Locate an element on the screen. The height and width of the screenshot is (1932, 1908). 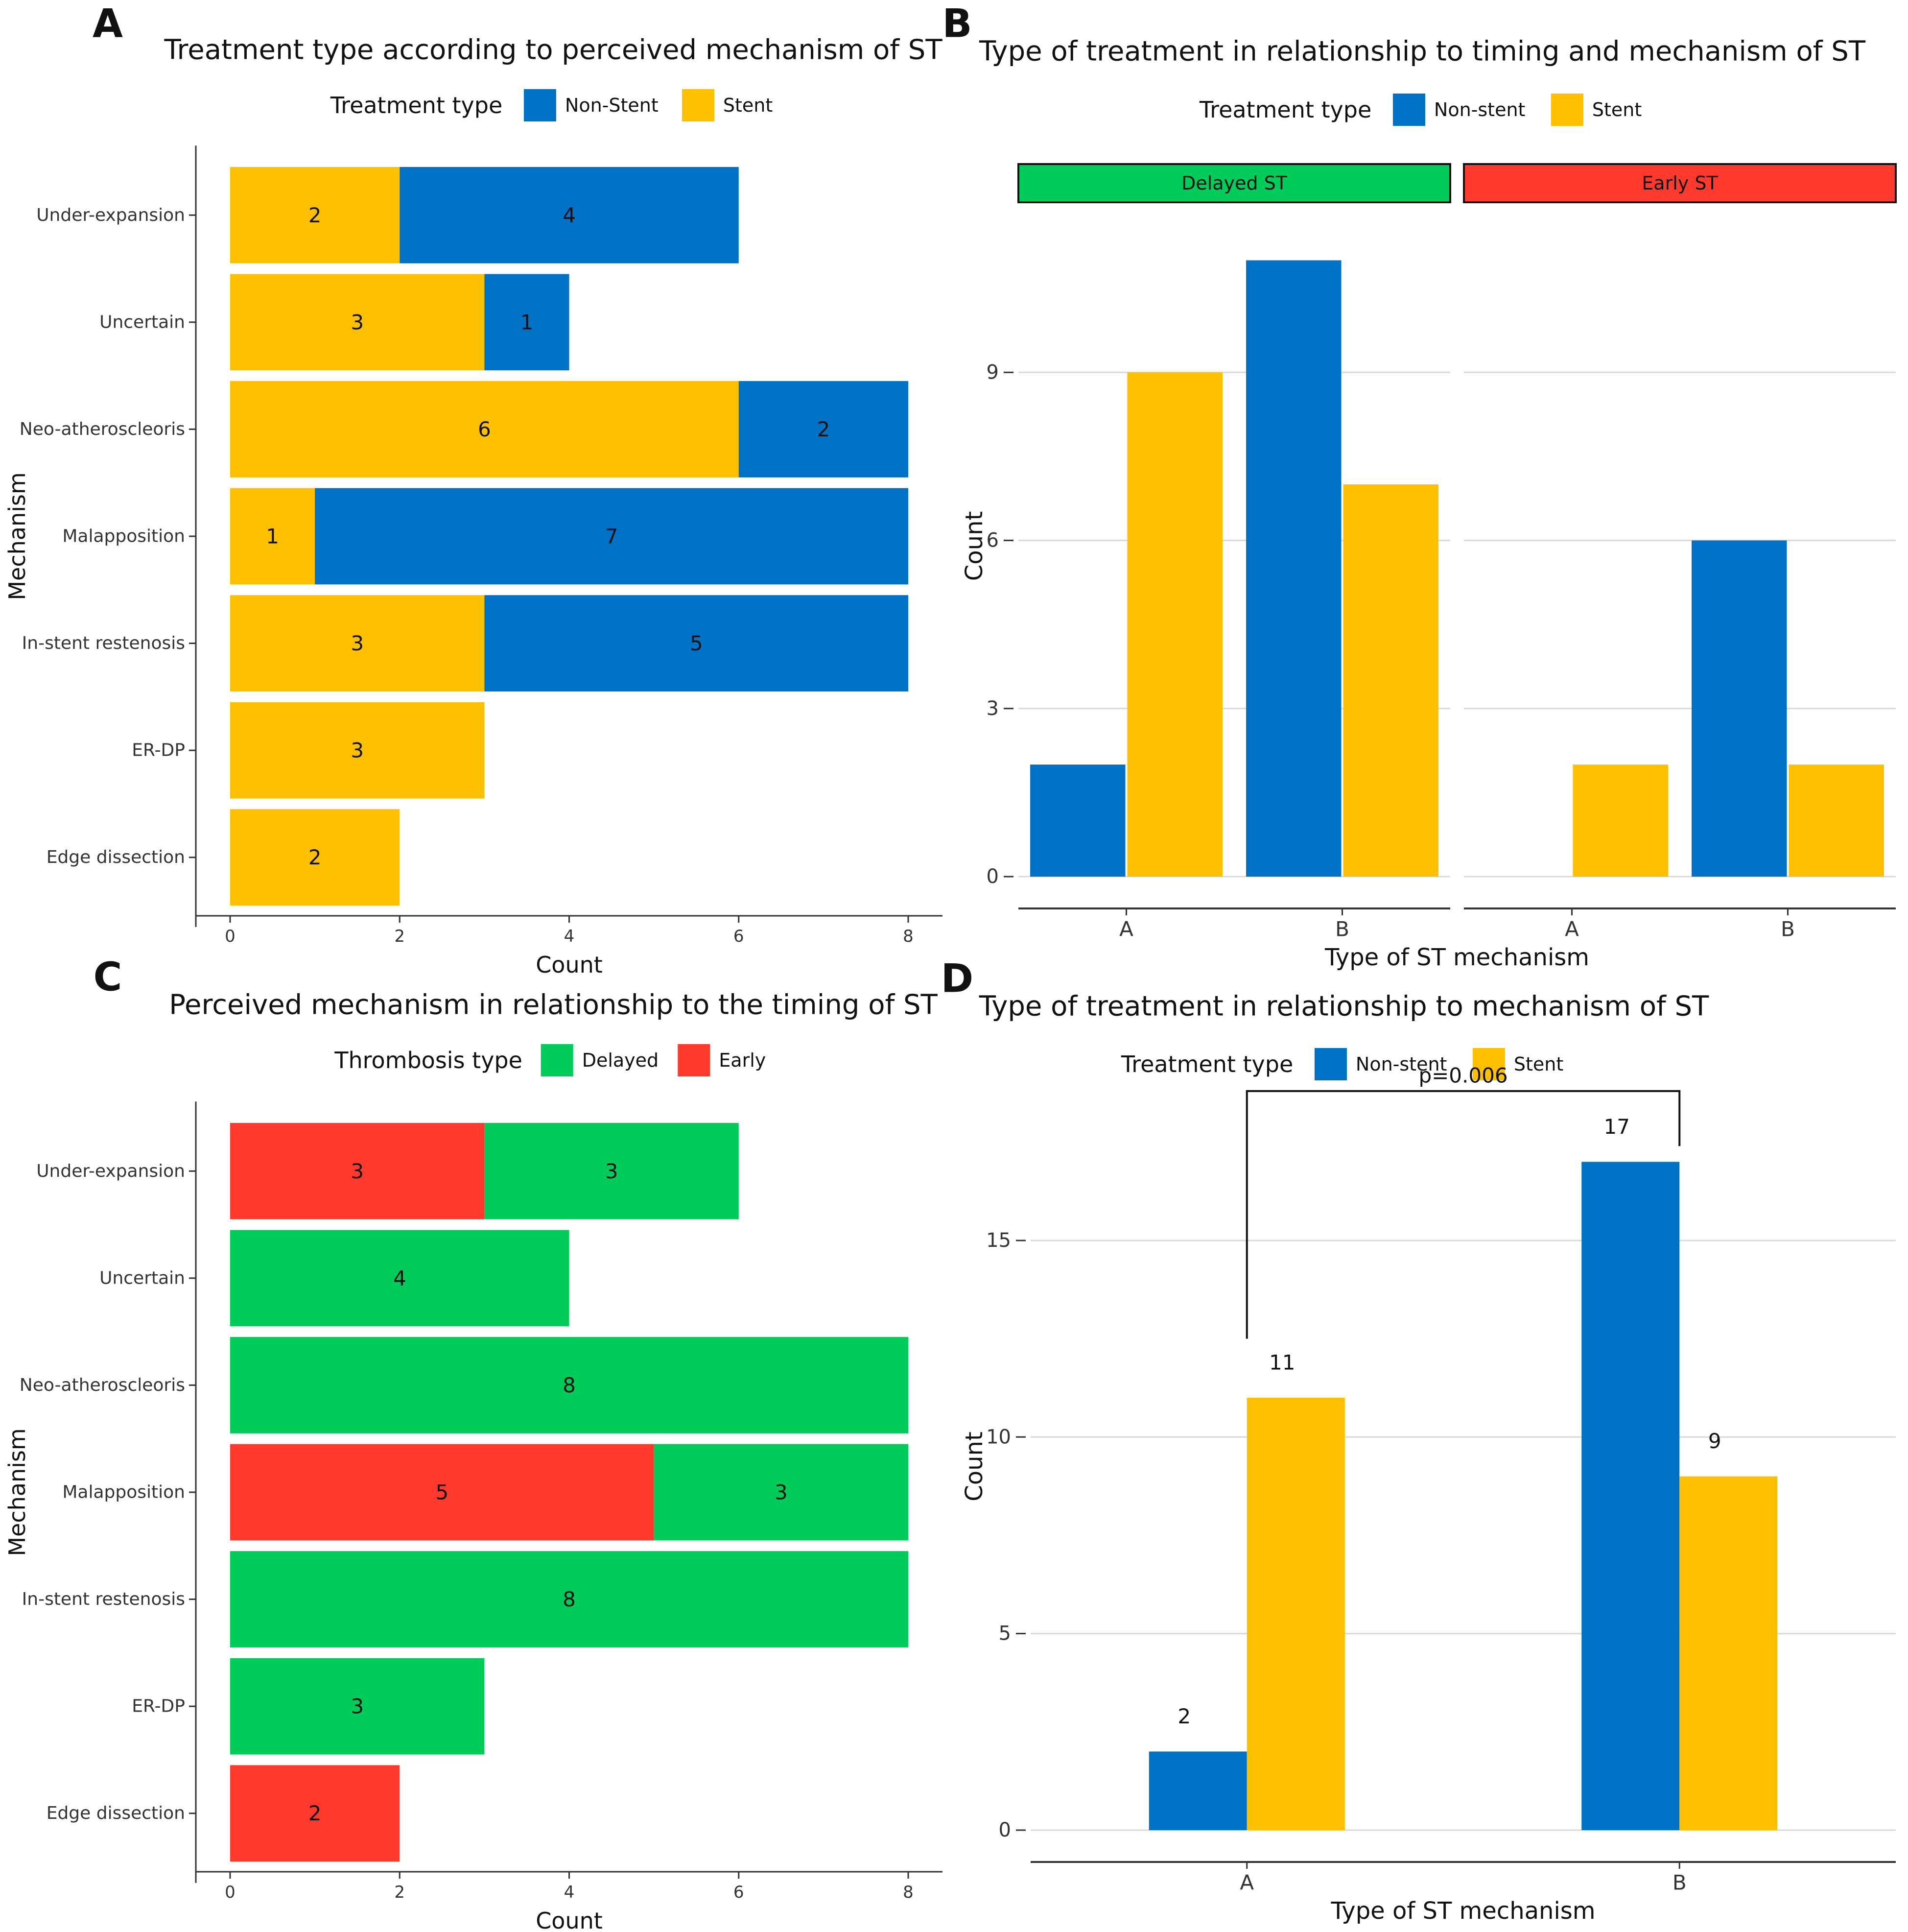
bar-malapposition-delayed is located at coordinates (781, 1493).